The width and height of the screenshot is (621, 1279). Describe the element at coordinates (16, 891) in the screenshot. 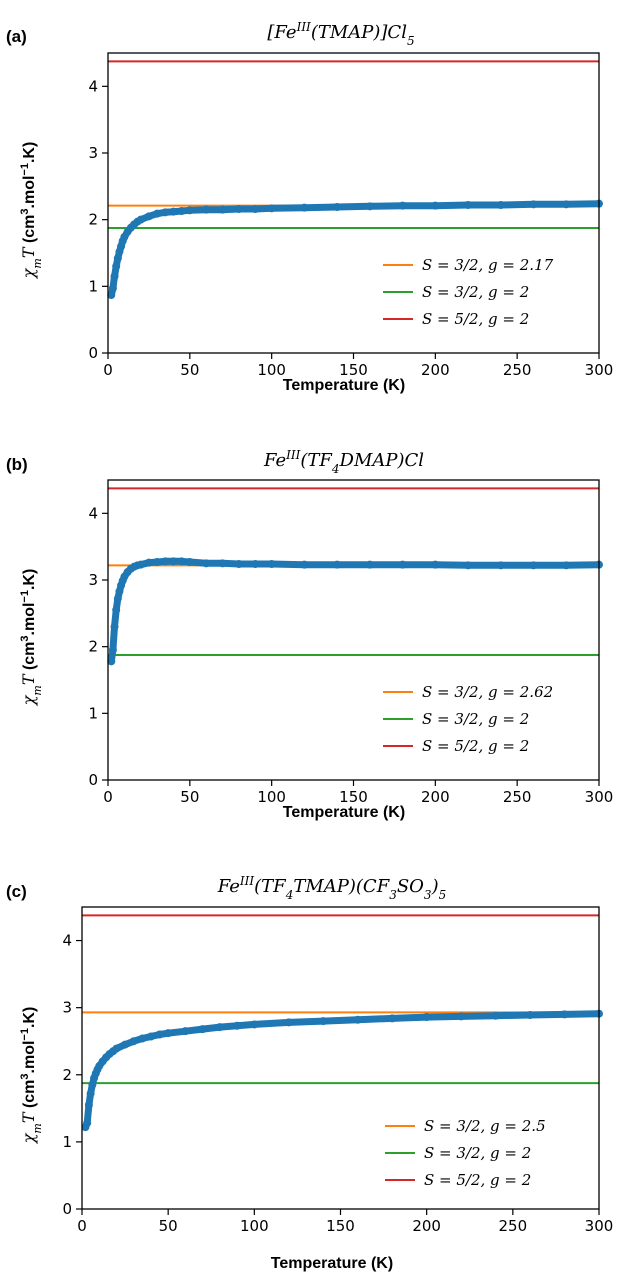

I see `panel-label: (c)` at that location.